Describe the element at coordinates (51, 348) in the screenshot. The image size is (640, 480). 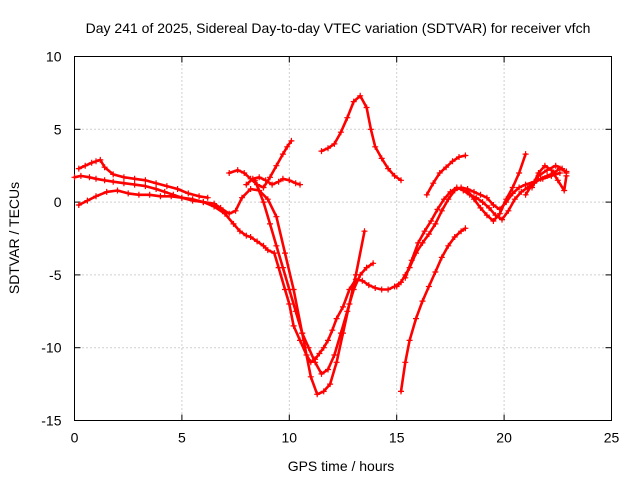
I see `y-tick-label: -10` at that location.